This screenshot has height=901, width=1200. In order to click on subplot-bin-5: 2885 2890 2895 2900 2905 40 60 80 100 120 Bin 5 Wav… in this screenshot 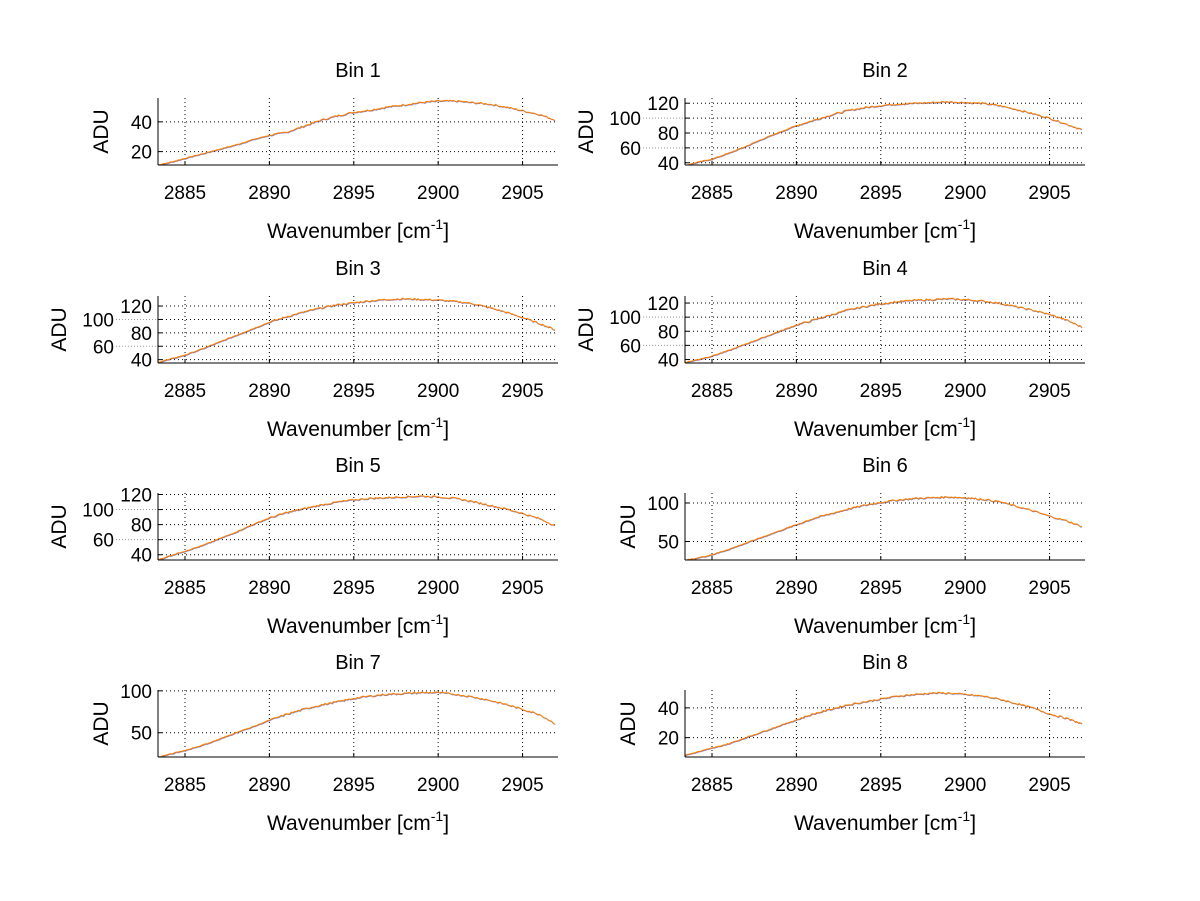, I will do `click(303, 546)`.